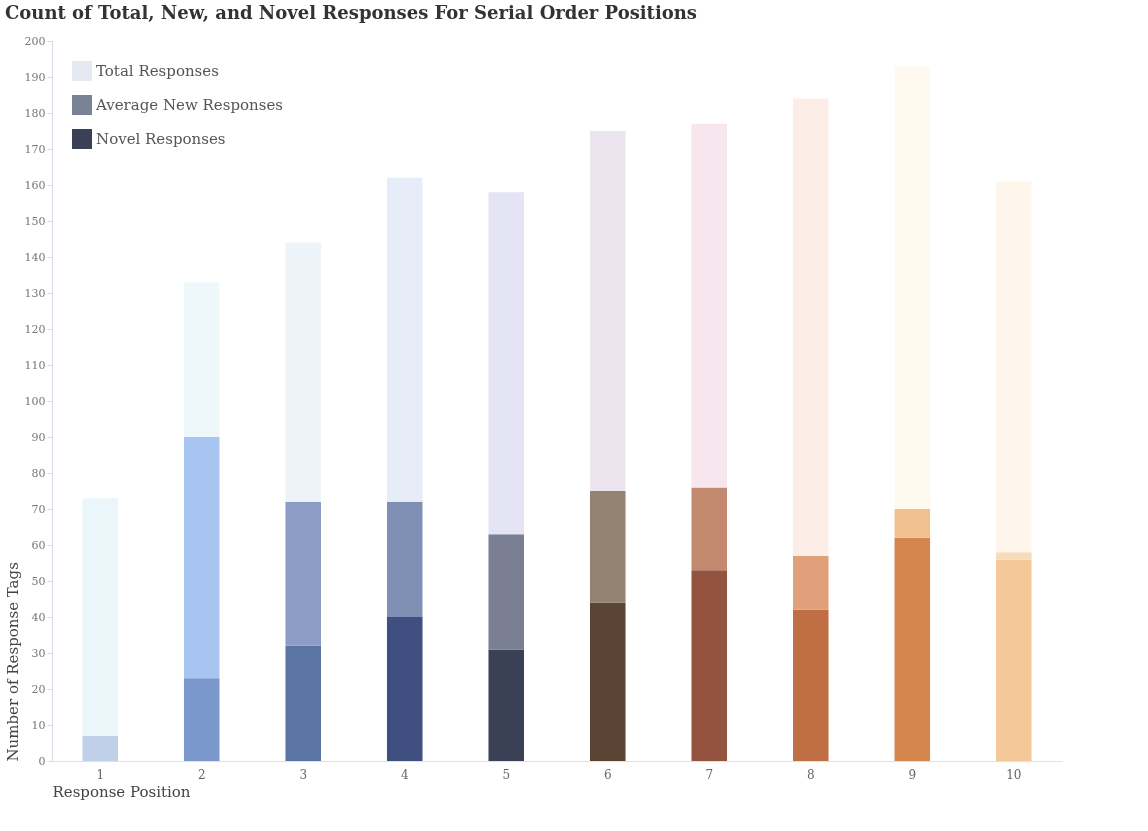 The height and width of the screenshot is (831, 1148). Describe the element at coordinates (38, 545) in the screenshot. I see `y-tick-label: 60` at that location.